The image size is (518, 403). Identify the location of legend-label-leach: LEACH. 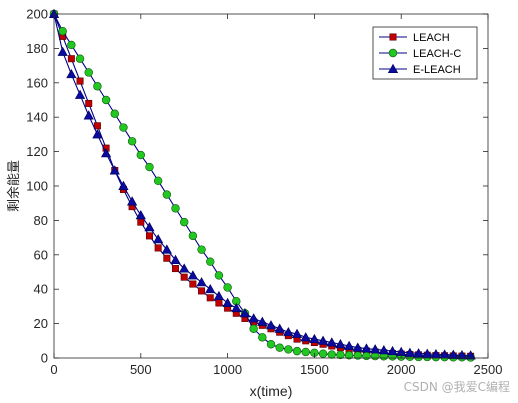
(431, 38).